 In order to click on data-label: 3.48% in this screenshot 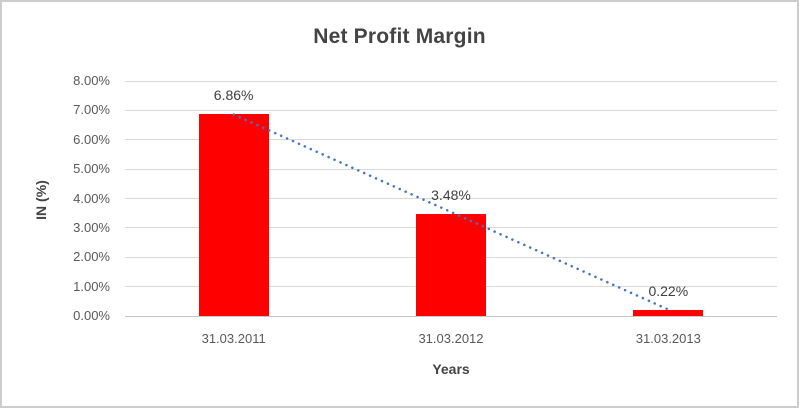, I will do `click(451, 194)`.